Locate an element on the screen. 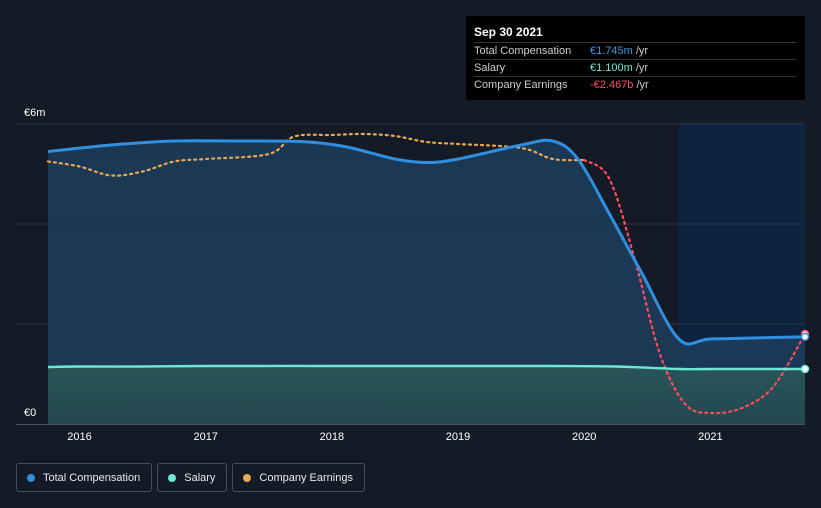 The height and width of the screenshot is (508, 821). tooltip-label: Total Compensation is located at coordinates (523, 51).